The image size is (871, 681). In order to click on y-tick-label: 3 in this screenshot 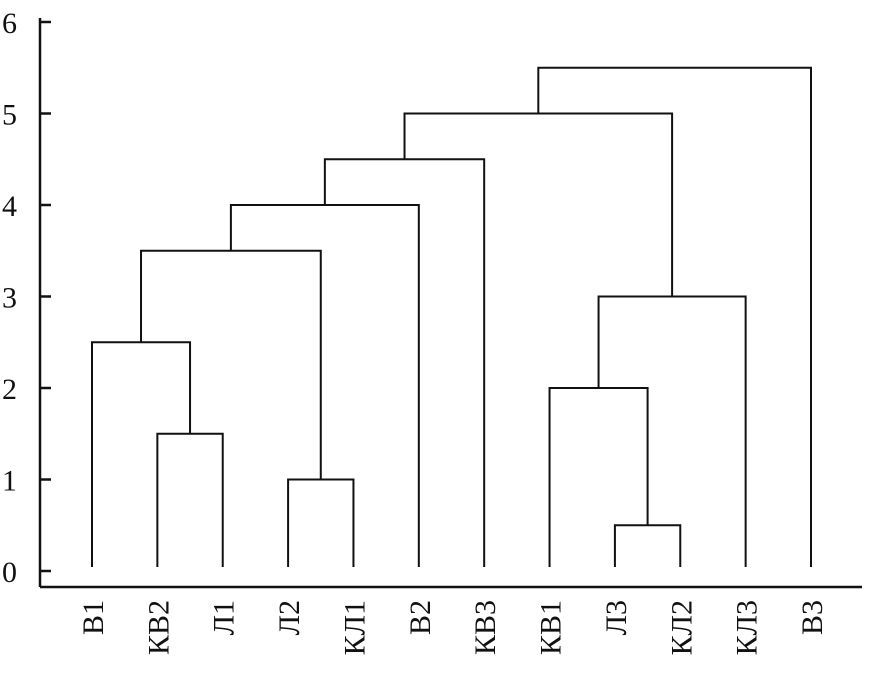, I will do `click(9, 298)`.